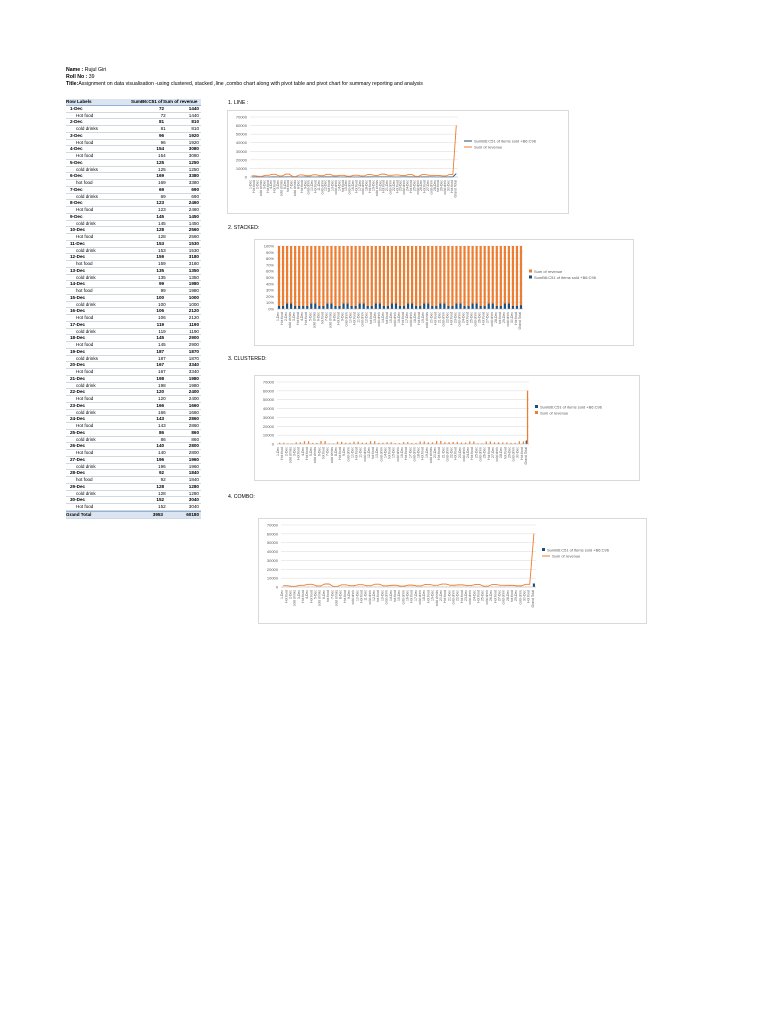 The image size is (768, 1024). Describe the element at coordinates (195, 432) in the screenshot. I see `row-revenue: 860` at that location.